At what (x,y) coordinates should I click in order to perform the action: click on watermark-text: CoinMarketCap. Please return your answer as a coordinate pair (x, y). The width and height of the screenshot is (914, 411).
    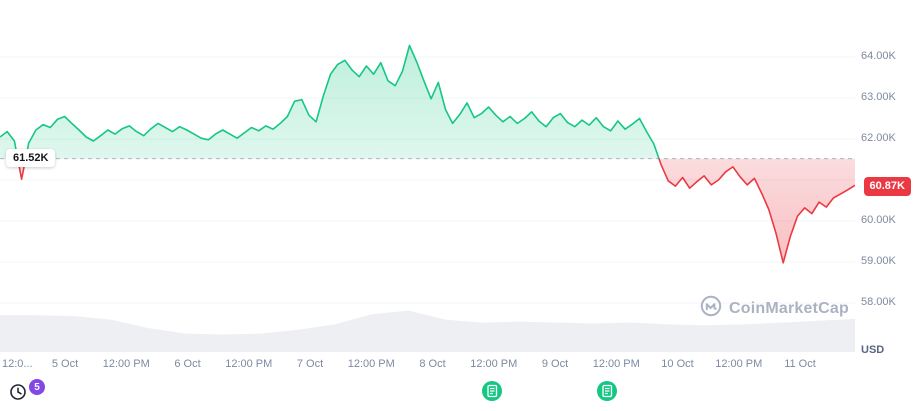
    Looking at the image, I should click on (789, 308).